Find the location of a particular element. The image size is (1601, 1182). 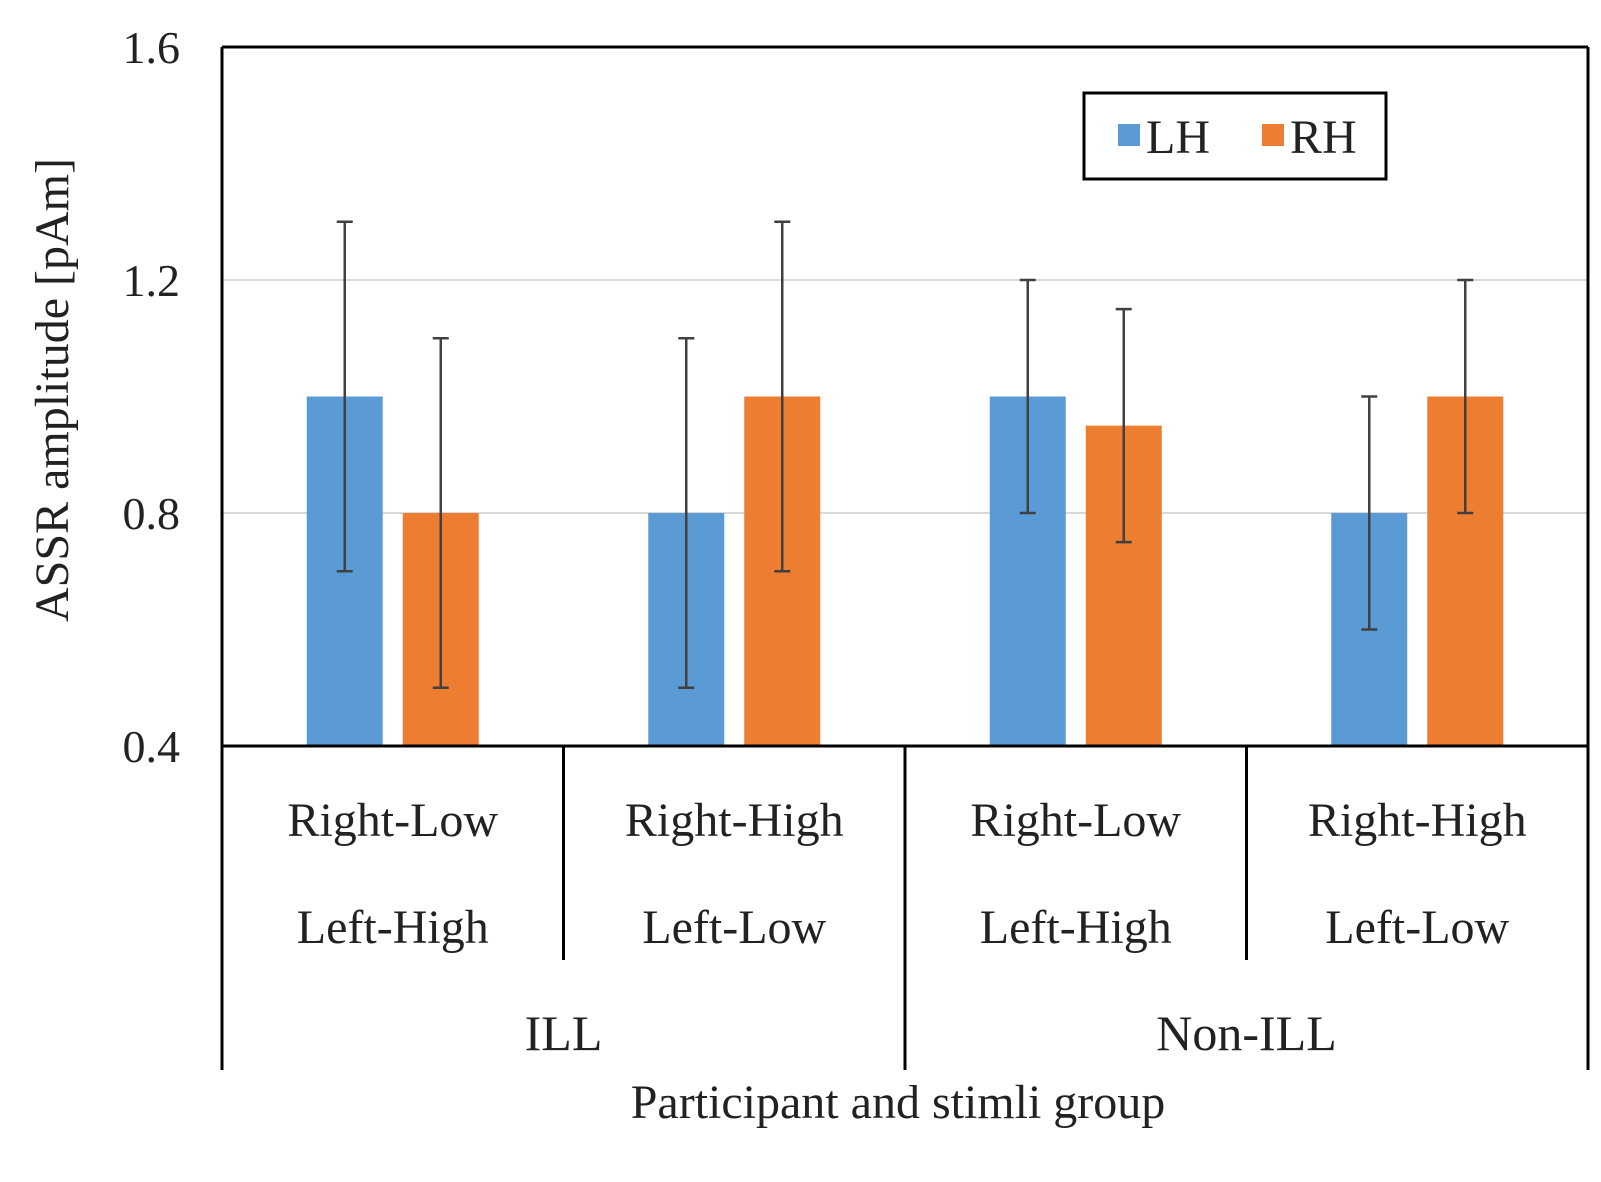

category-label-line2-3: Left-Low is located at coordinates (1417, 927).